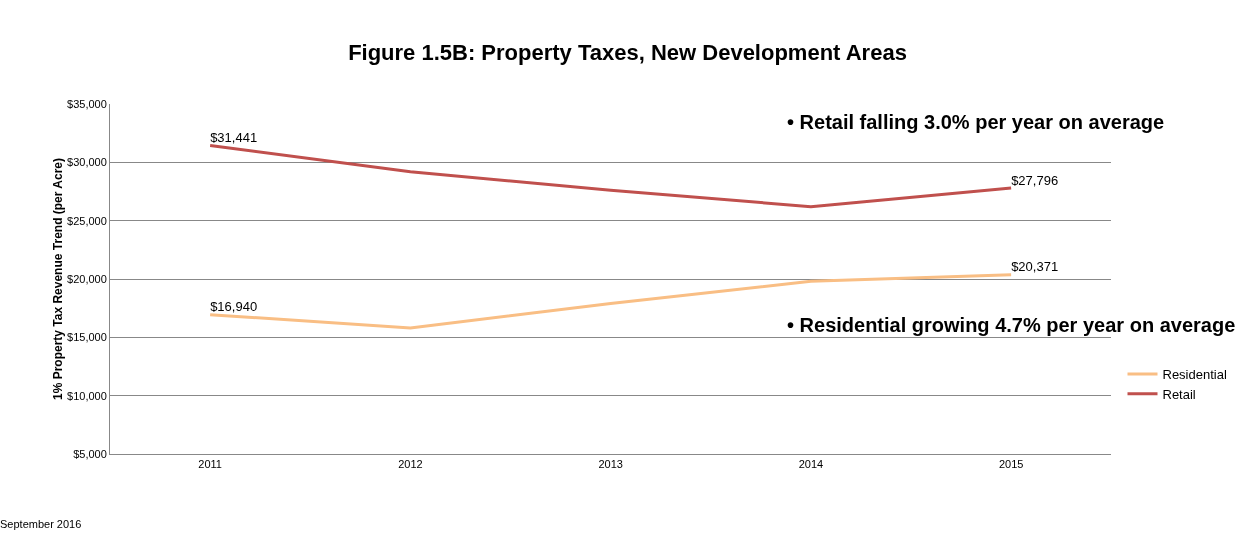  What do you see at coordinates (210, 464) in the screenshot?
I see `x-tick-label: 2011` at bounding box center [210, 464].